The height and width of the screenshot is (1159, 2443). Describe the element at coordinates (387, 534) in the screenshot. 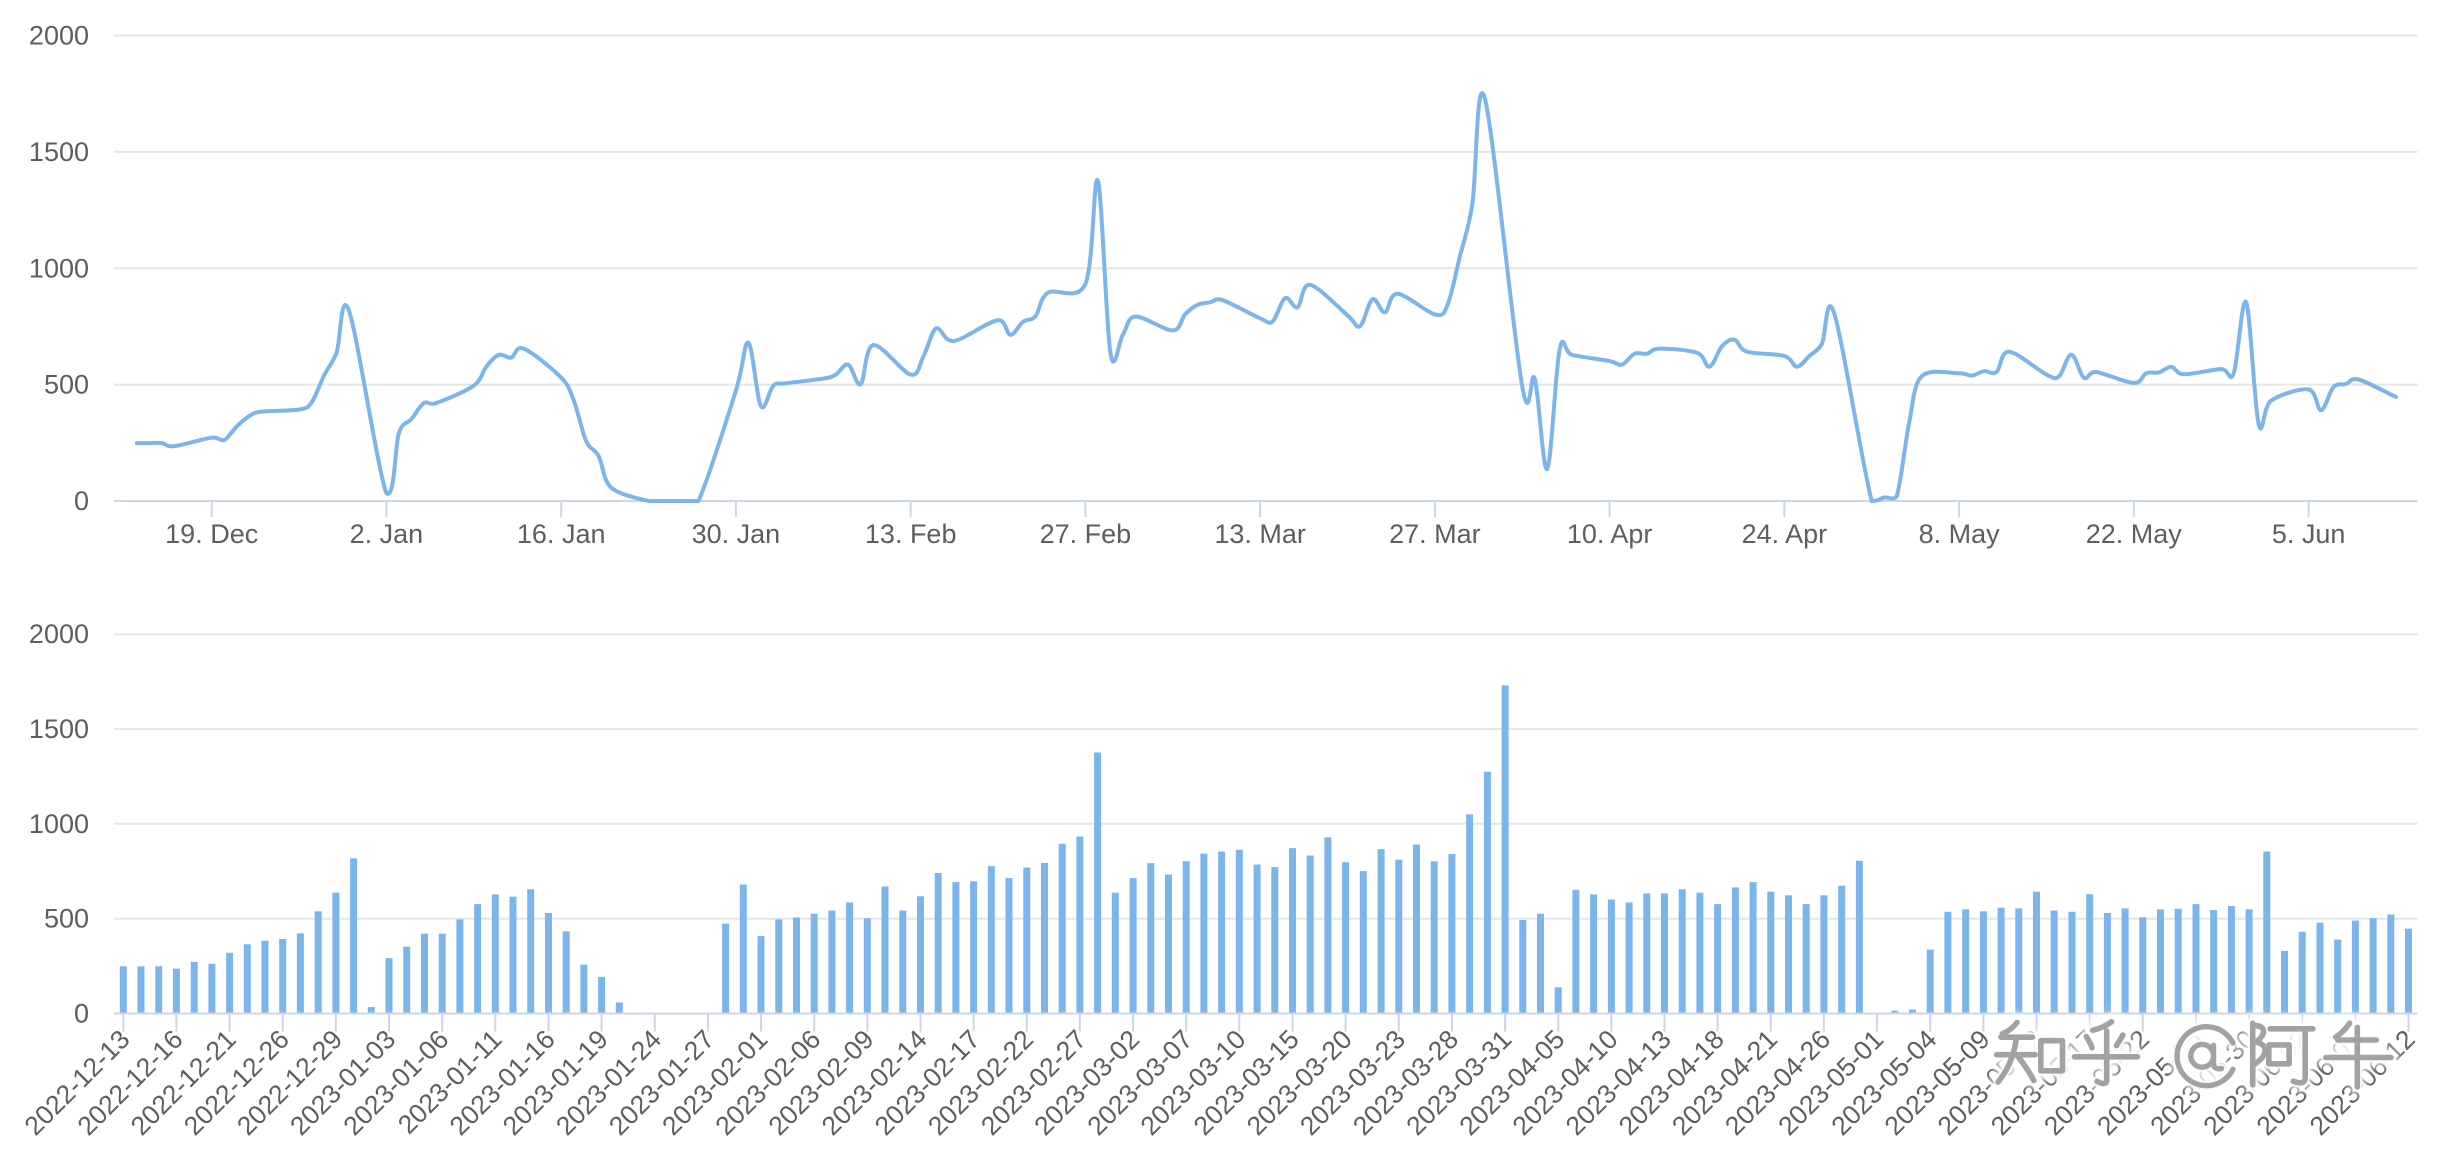

I see `svg-text: 2. Jan` at that location.